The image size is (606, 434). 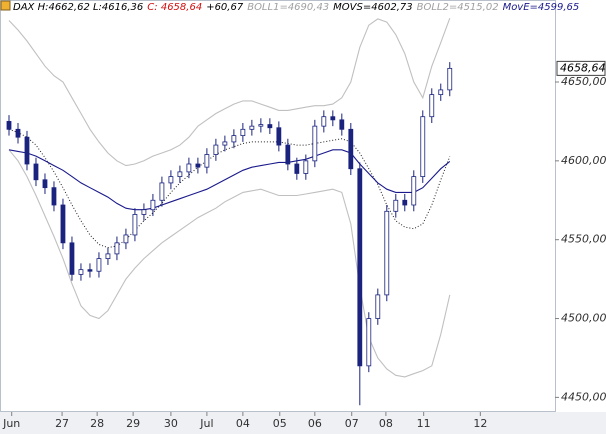 I want to click on y-tick-label: 4450,00, so click(x=583, y=396).